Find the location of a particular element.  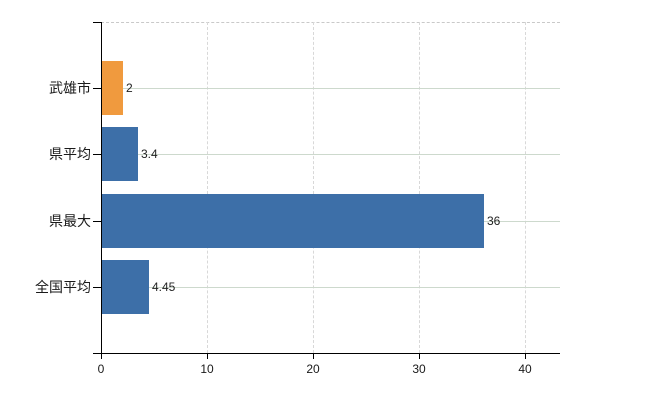

value-label: 3.4 is located at coordinates (149, 154).